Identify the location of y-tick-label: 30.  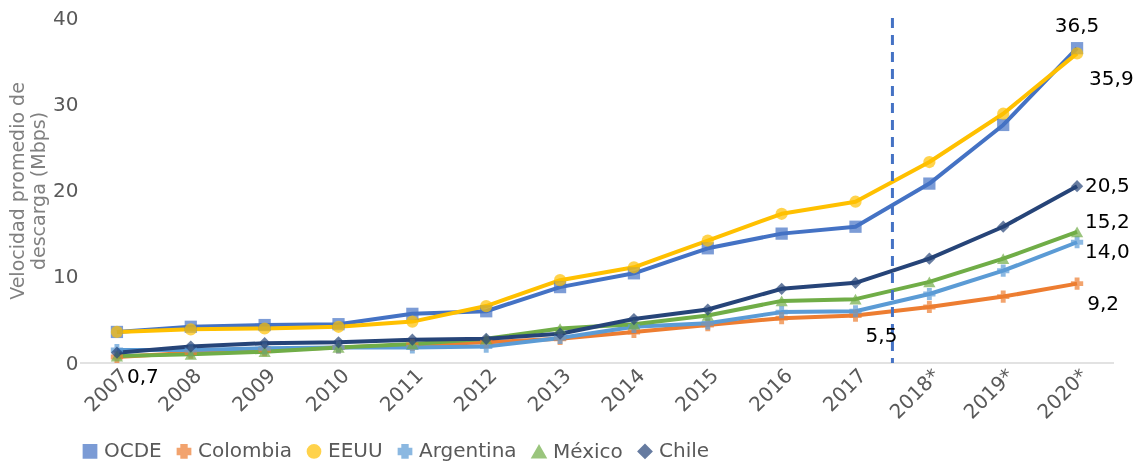
(66, 103).